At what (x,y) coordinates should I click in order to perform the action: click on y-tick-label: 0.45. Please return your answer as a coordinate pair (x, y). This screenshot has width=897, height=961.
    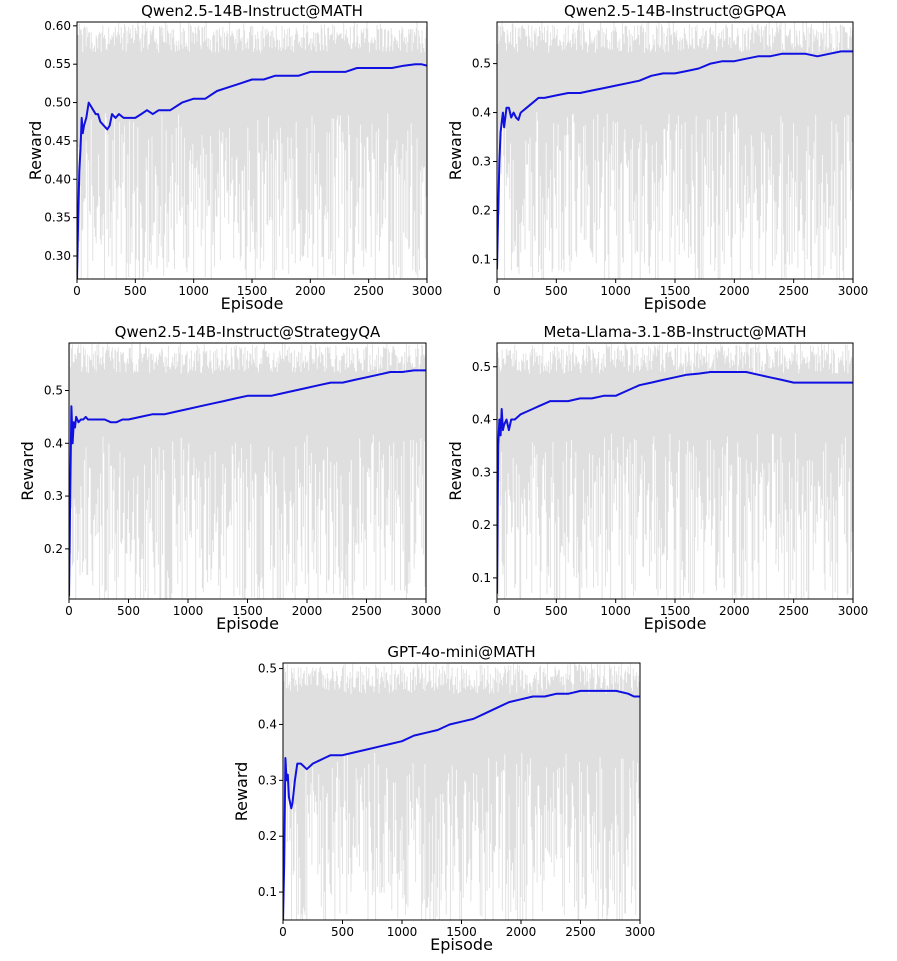
    Looking at the image, I should click on (57, 141).